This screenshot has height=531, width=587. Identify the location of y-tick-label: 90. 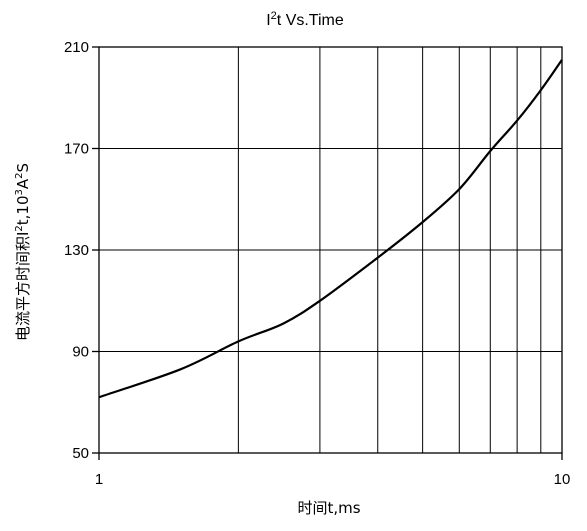
(80, 352).